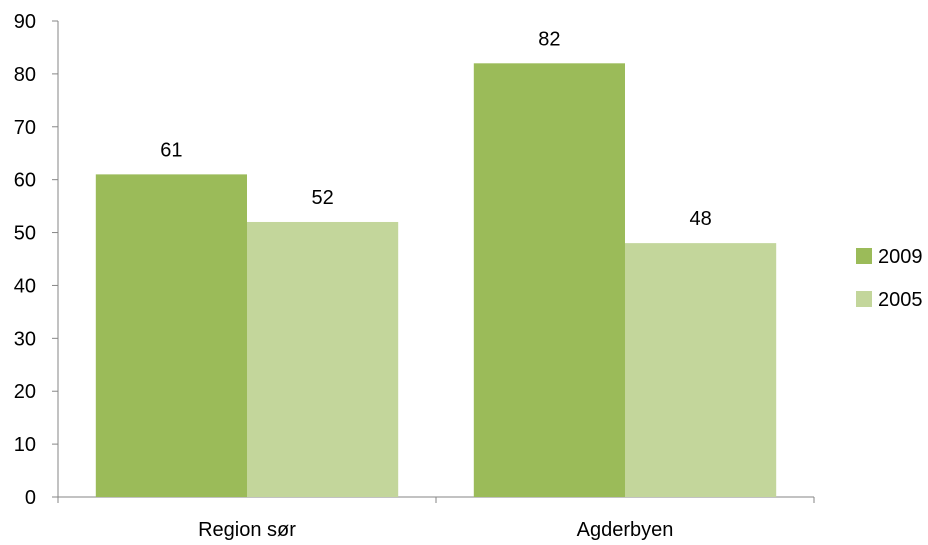 The image size is (928, 545). I want to click on legend-label: 2005, so click(900, 300).